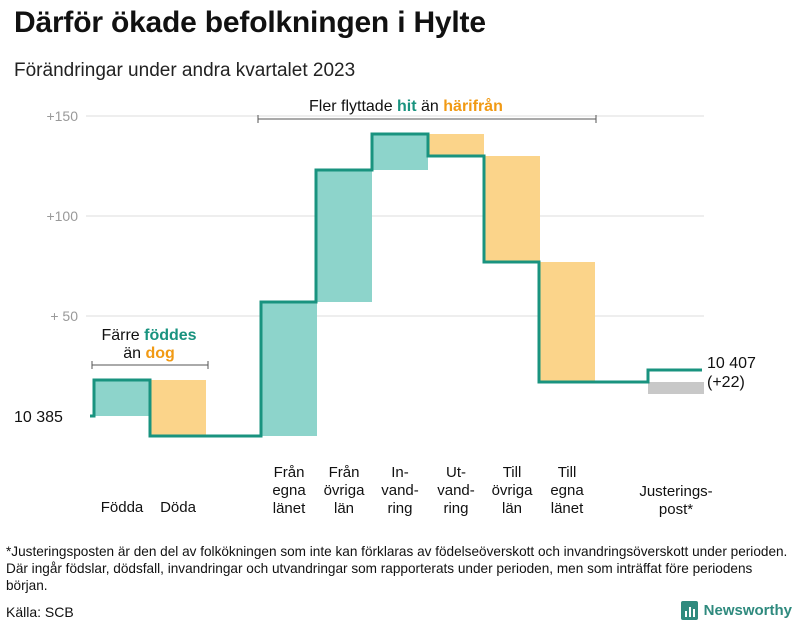 The width and height of the screenshot is (800, 625). Describe the element at coordinates (676, 388) in the screenshot. I see `bar-justeringspost` at that location.